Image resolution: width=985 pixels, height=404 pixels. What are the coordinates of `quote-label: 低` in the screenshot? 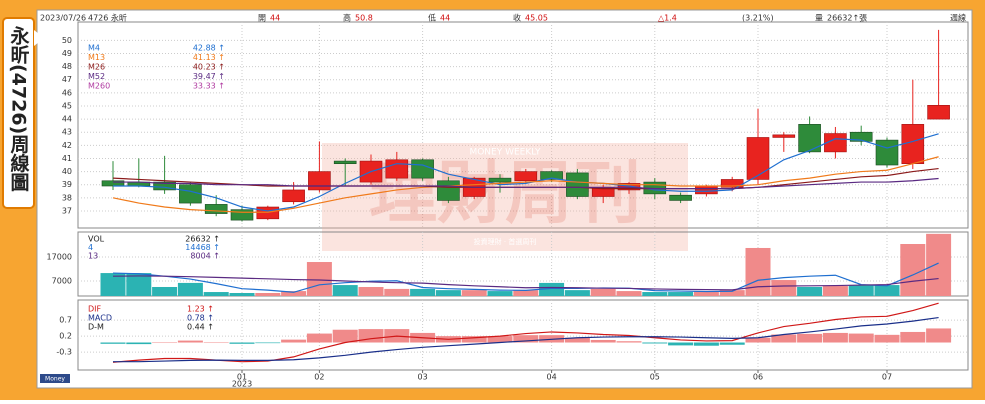 It's located at (432, 18).